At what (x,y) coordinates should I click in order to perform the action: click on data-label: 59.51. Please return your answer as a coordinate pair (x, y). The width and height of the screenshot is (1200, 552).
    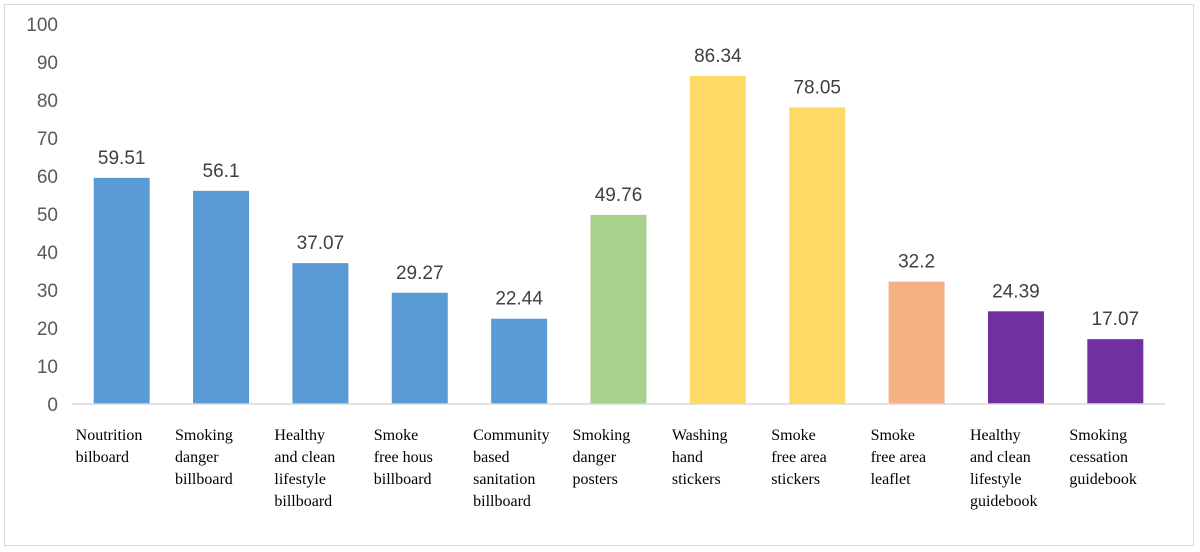
    Looking at the image, I should click on (122, 158).